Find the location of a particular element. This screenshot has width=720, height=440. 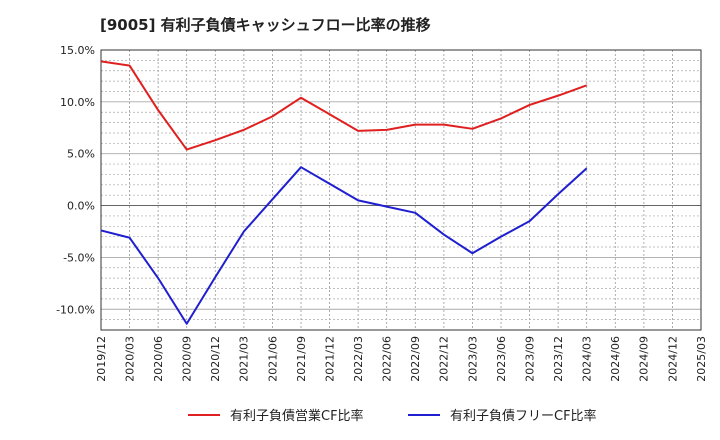

x-tick-label: 2024/09 is located at coordinates (644, 359).